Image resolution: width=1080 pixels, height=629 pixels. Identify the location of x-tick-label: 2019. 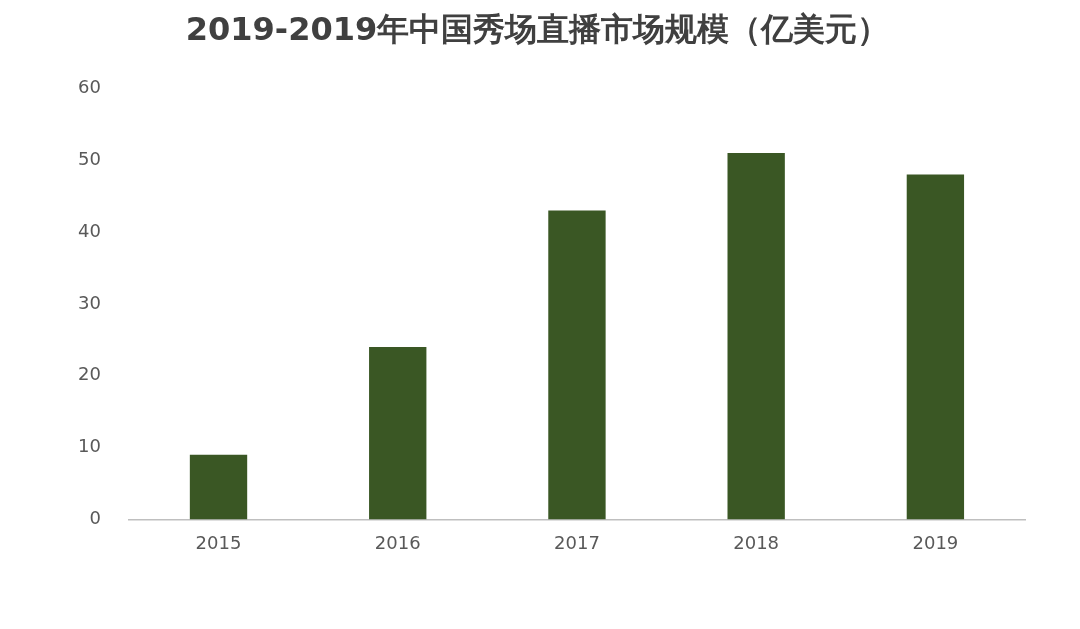
(935, 542).